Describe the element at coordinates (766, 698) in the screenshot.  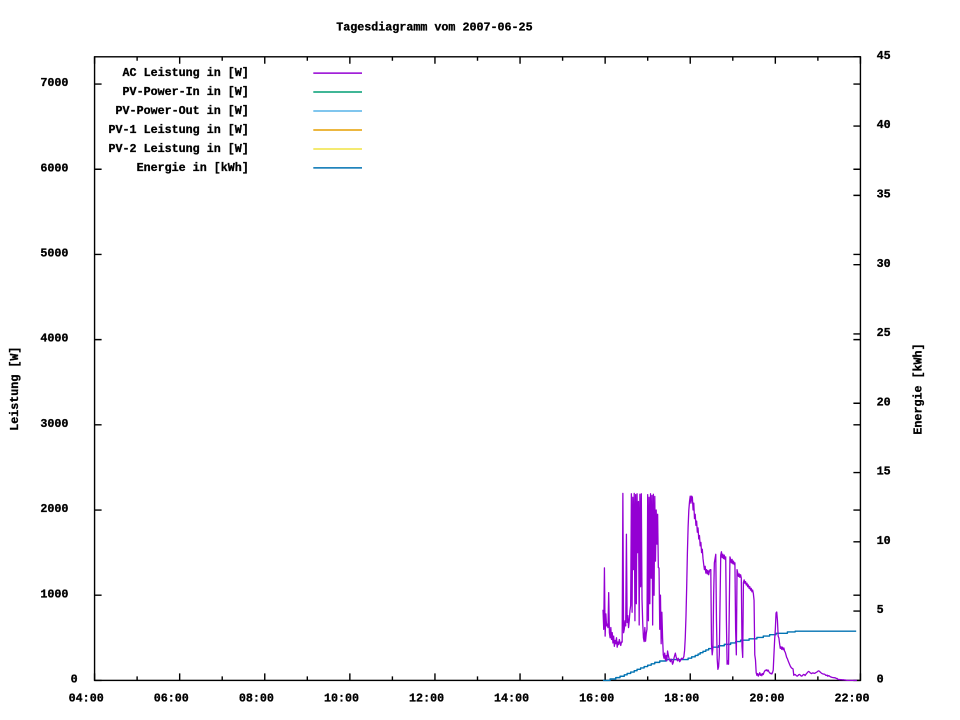
I see `svg-text: 20:00` at that location.